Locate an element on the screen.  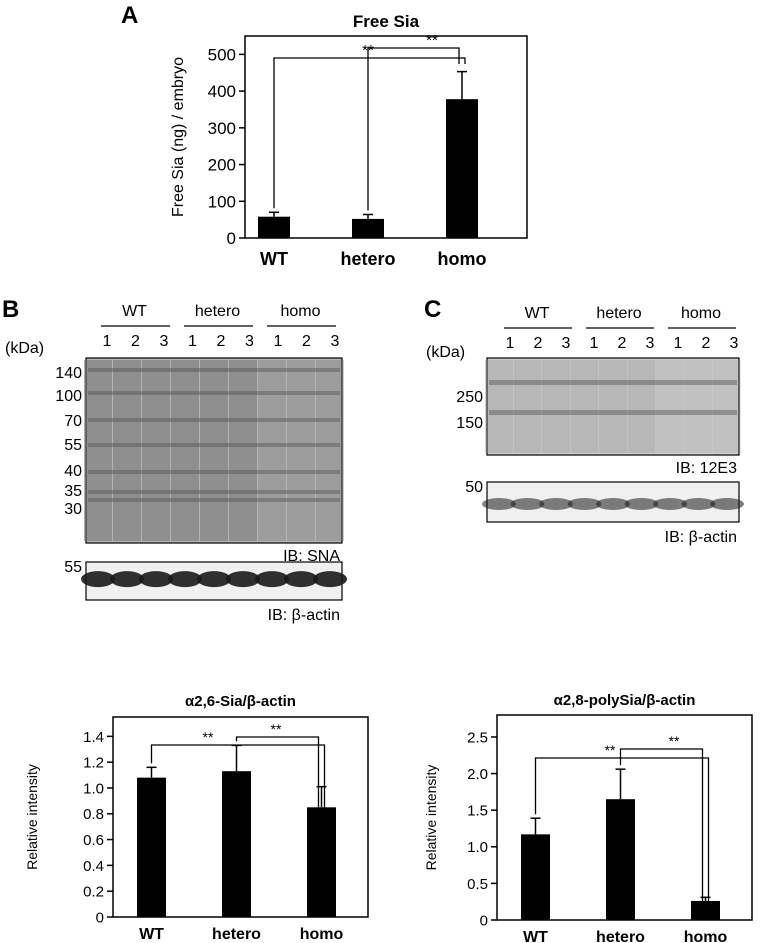
ib-label: IB: 12E3 is located at coordinates (706, 468).